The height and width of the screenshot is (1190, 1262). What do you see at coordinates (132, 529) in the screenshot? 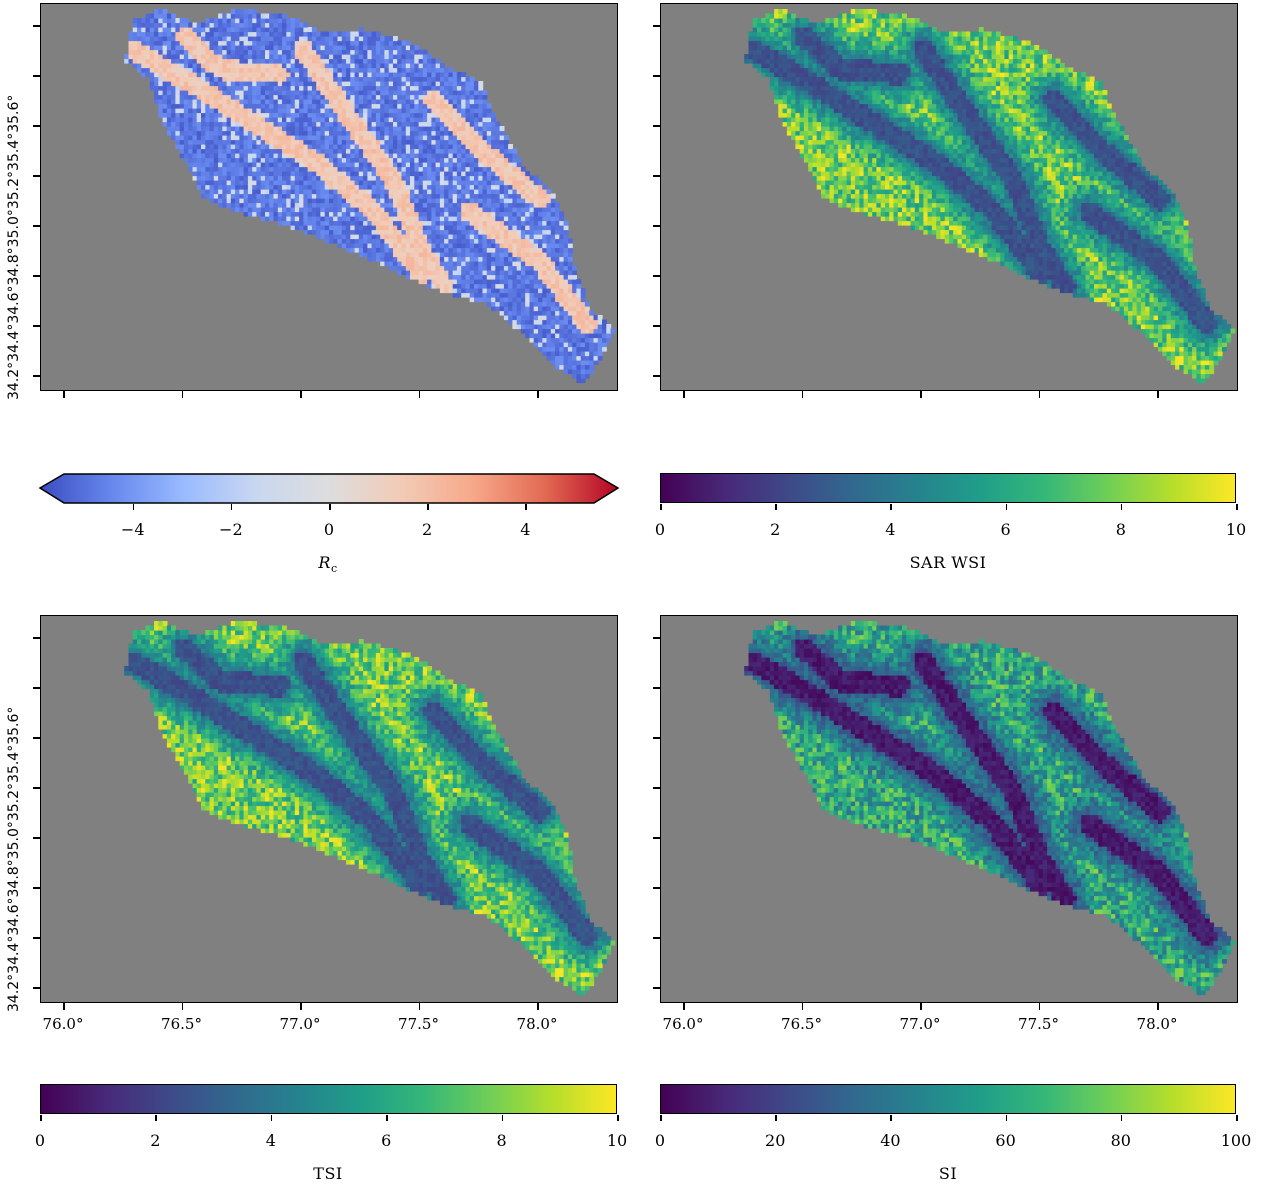
I see `colorbar-tick-label: −4` at bounding box center [132, 529].